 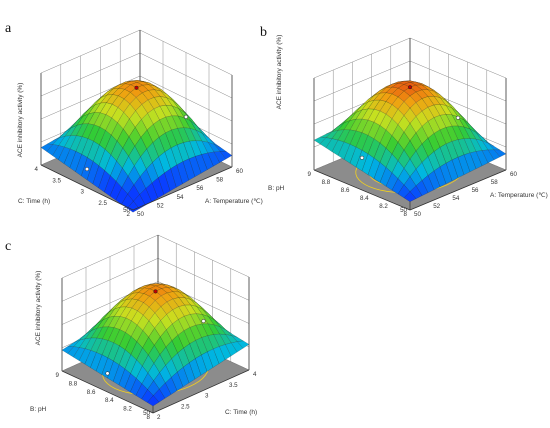 I want to click on x-axis-title: C: Time (h), so click(x=241, y=412).